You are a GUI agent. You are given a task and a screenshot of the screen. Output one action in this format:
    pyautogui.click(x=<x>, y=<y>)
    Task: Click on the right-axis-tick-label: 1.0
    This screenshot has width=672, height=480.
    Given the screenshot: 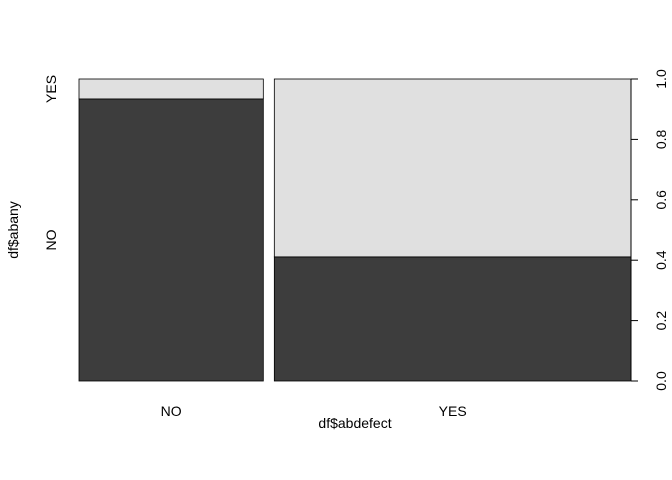 What is the action you would take?
    pyautogui.click(x=661, y=79)
    